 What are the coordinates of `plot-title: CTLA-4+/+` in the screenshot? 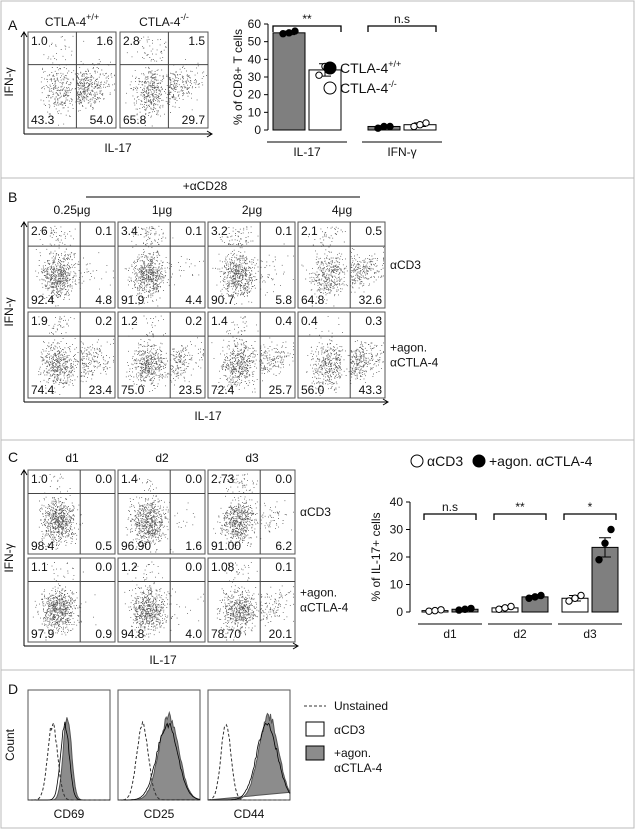 It's located at (72, 20).